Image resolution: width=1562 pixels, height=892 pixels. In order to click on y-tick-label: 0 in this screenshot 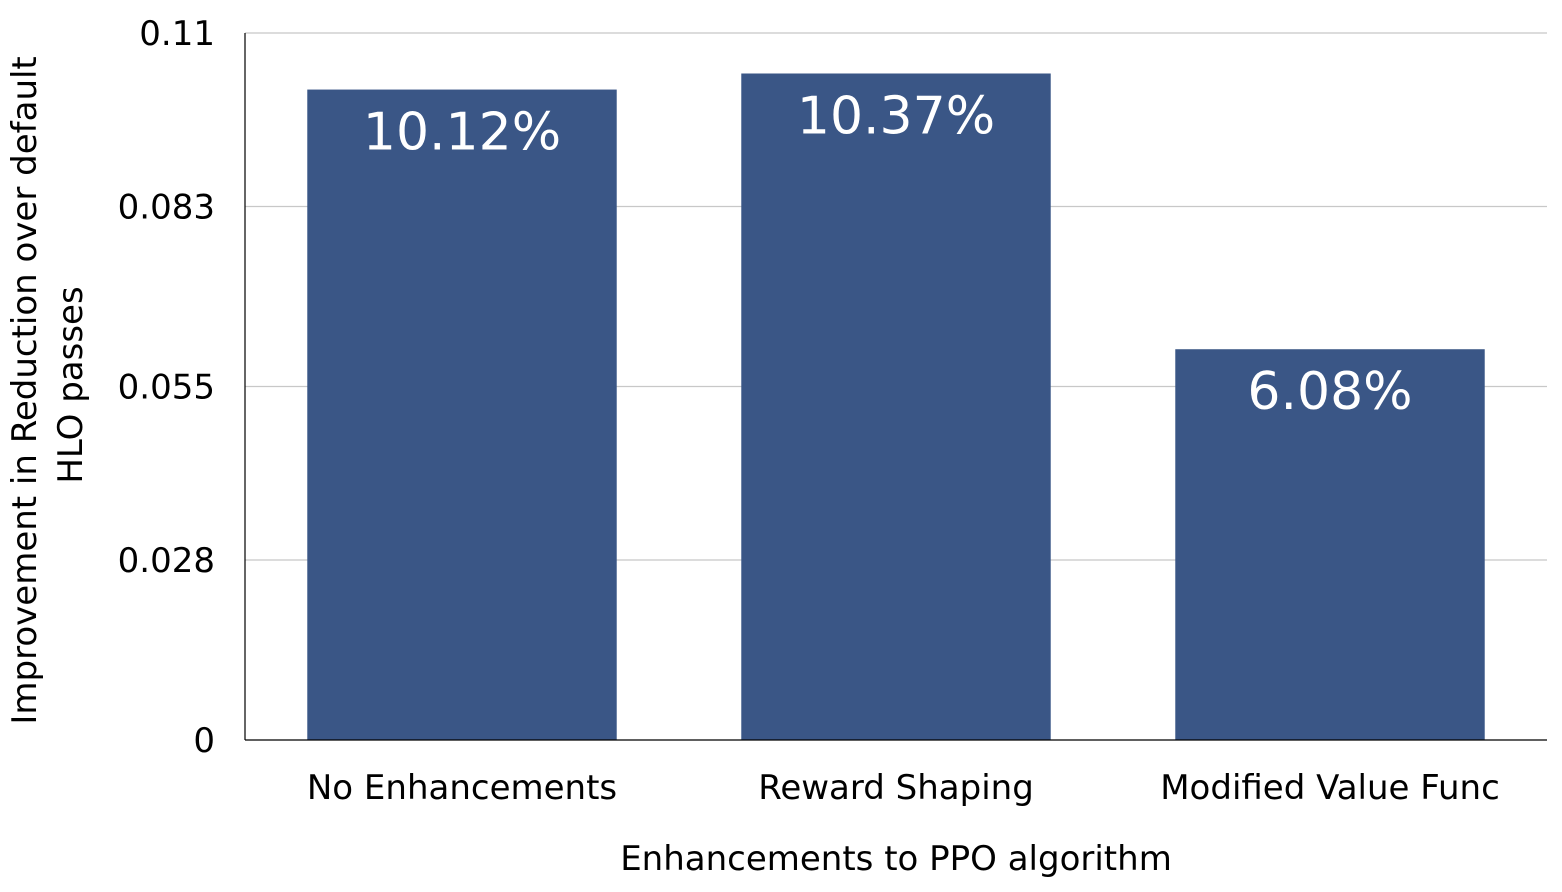, I will do `click(204, 741)`.